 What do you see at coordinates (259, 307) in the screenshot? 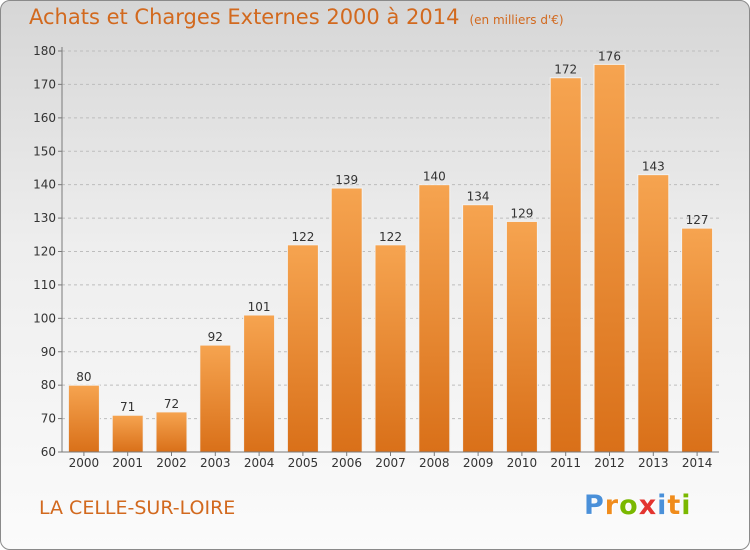
I see `data-label: 101` at bounding box center [259, 307].